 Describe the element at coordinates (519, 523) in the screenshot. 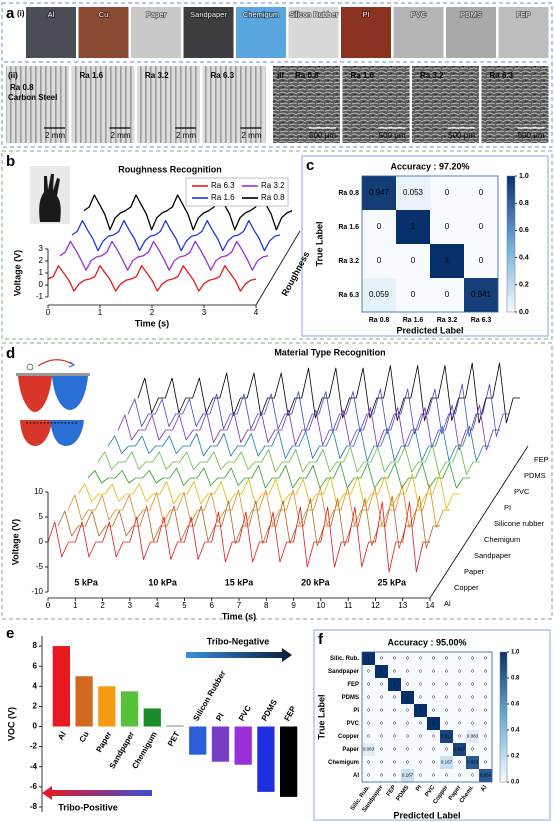

I see `series-label: Silicone rubber` at that location.